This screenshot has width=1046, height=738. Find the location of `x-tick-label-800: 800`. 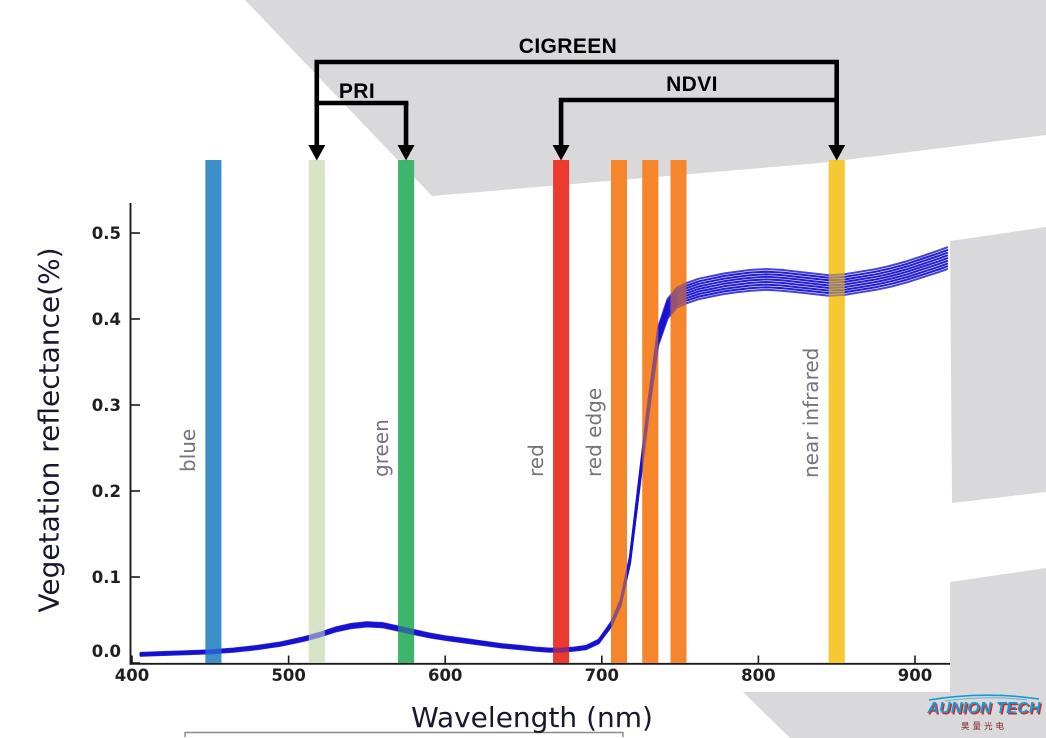

x-tick-label-800: 800 is located at coordinates (758, 675).